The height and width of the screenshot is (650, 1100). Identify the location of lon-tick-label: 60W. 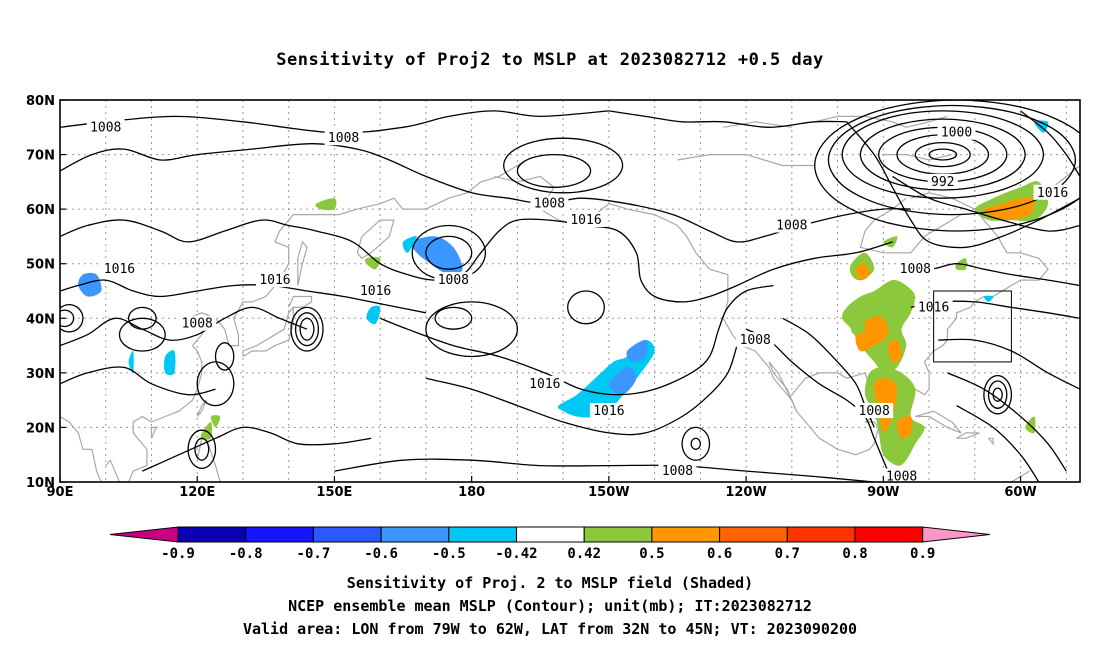
(1020, 492).